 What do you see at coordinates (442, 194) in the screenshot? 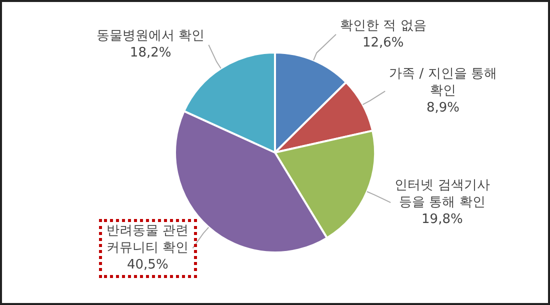
I see `slice-label: 인터넷 검색기사 등을 통해 확인` at bounding box center [442, 194].